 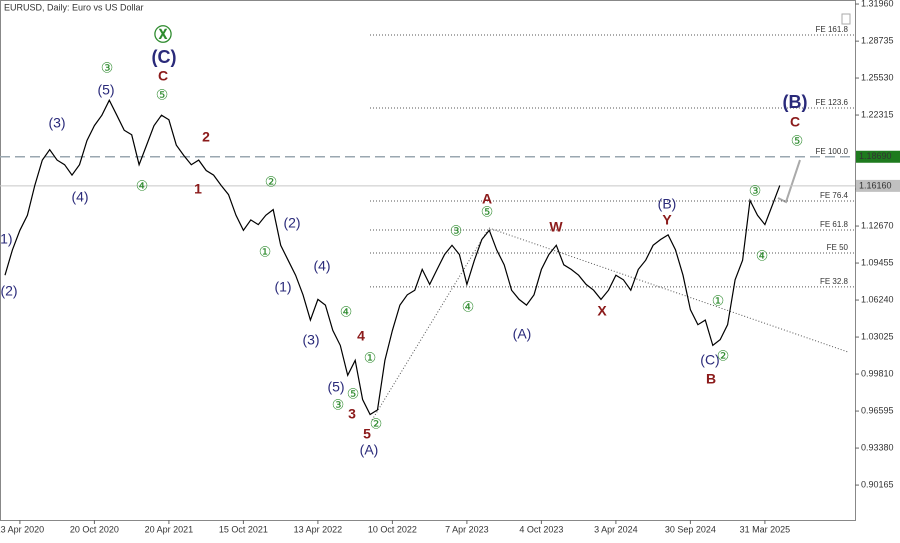 I want to click on x-tick-label: 10 Oct 2022, so click(x=392, y=529).